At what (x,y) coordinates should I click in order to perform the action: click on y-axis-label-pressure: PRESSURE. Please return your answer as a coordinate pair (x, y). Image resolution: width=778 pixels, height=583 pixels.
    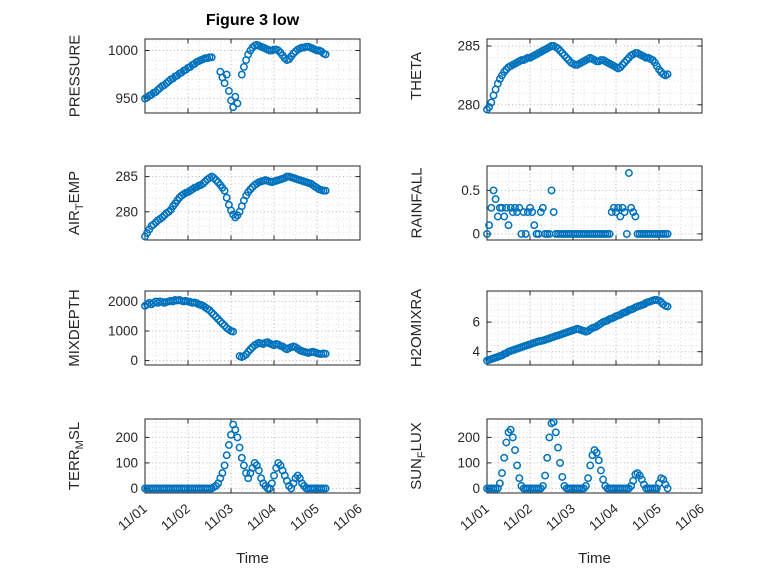
    Looking at the image, I should click on (74, 76).